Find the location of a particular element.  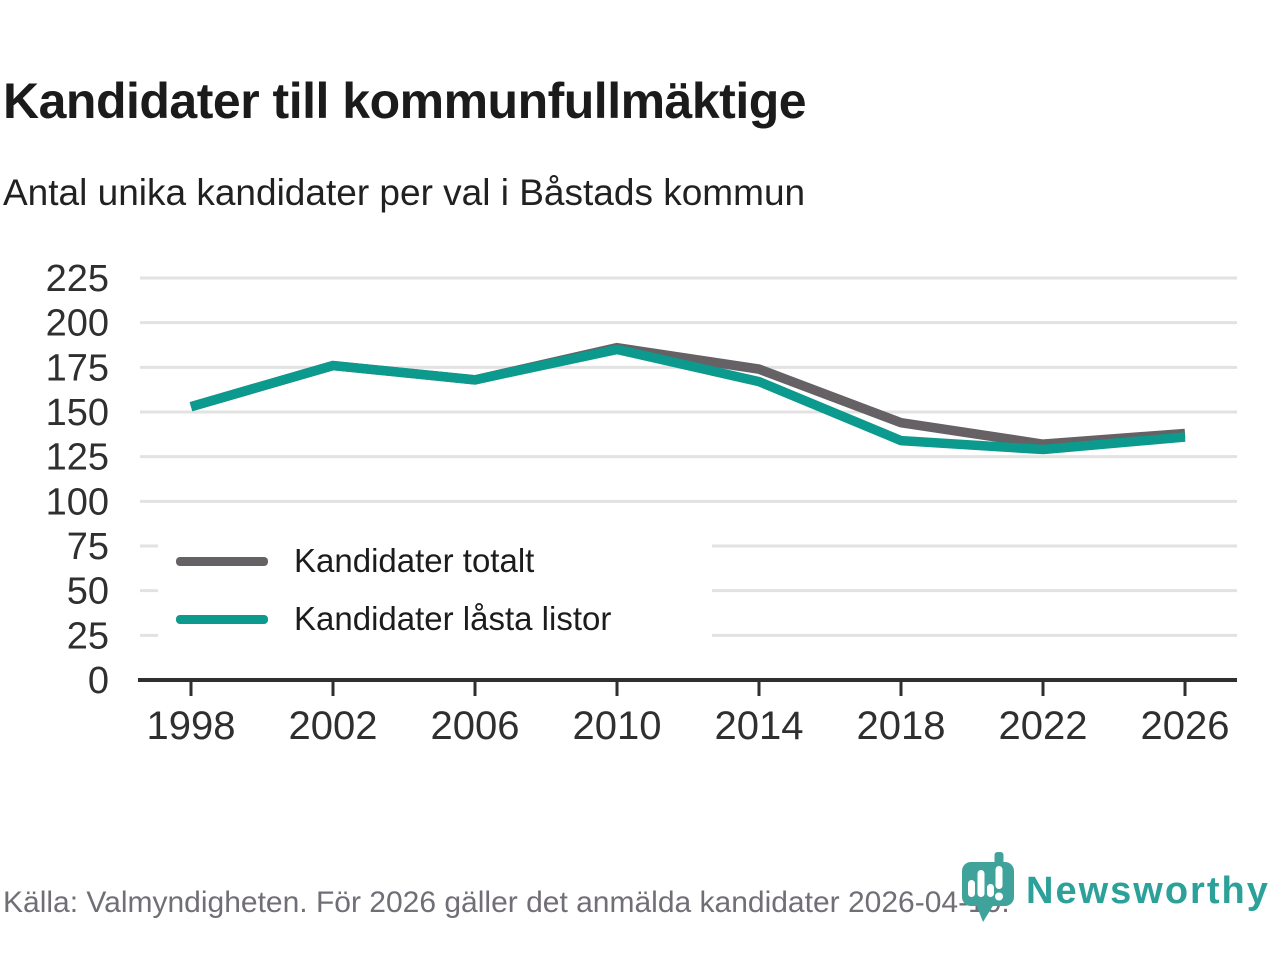

legend-label-totalt: Kandidater totalt is located at coordinates (414, 560).